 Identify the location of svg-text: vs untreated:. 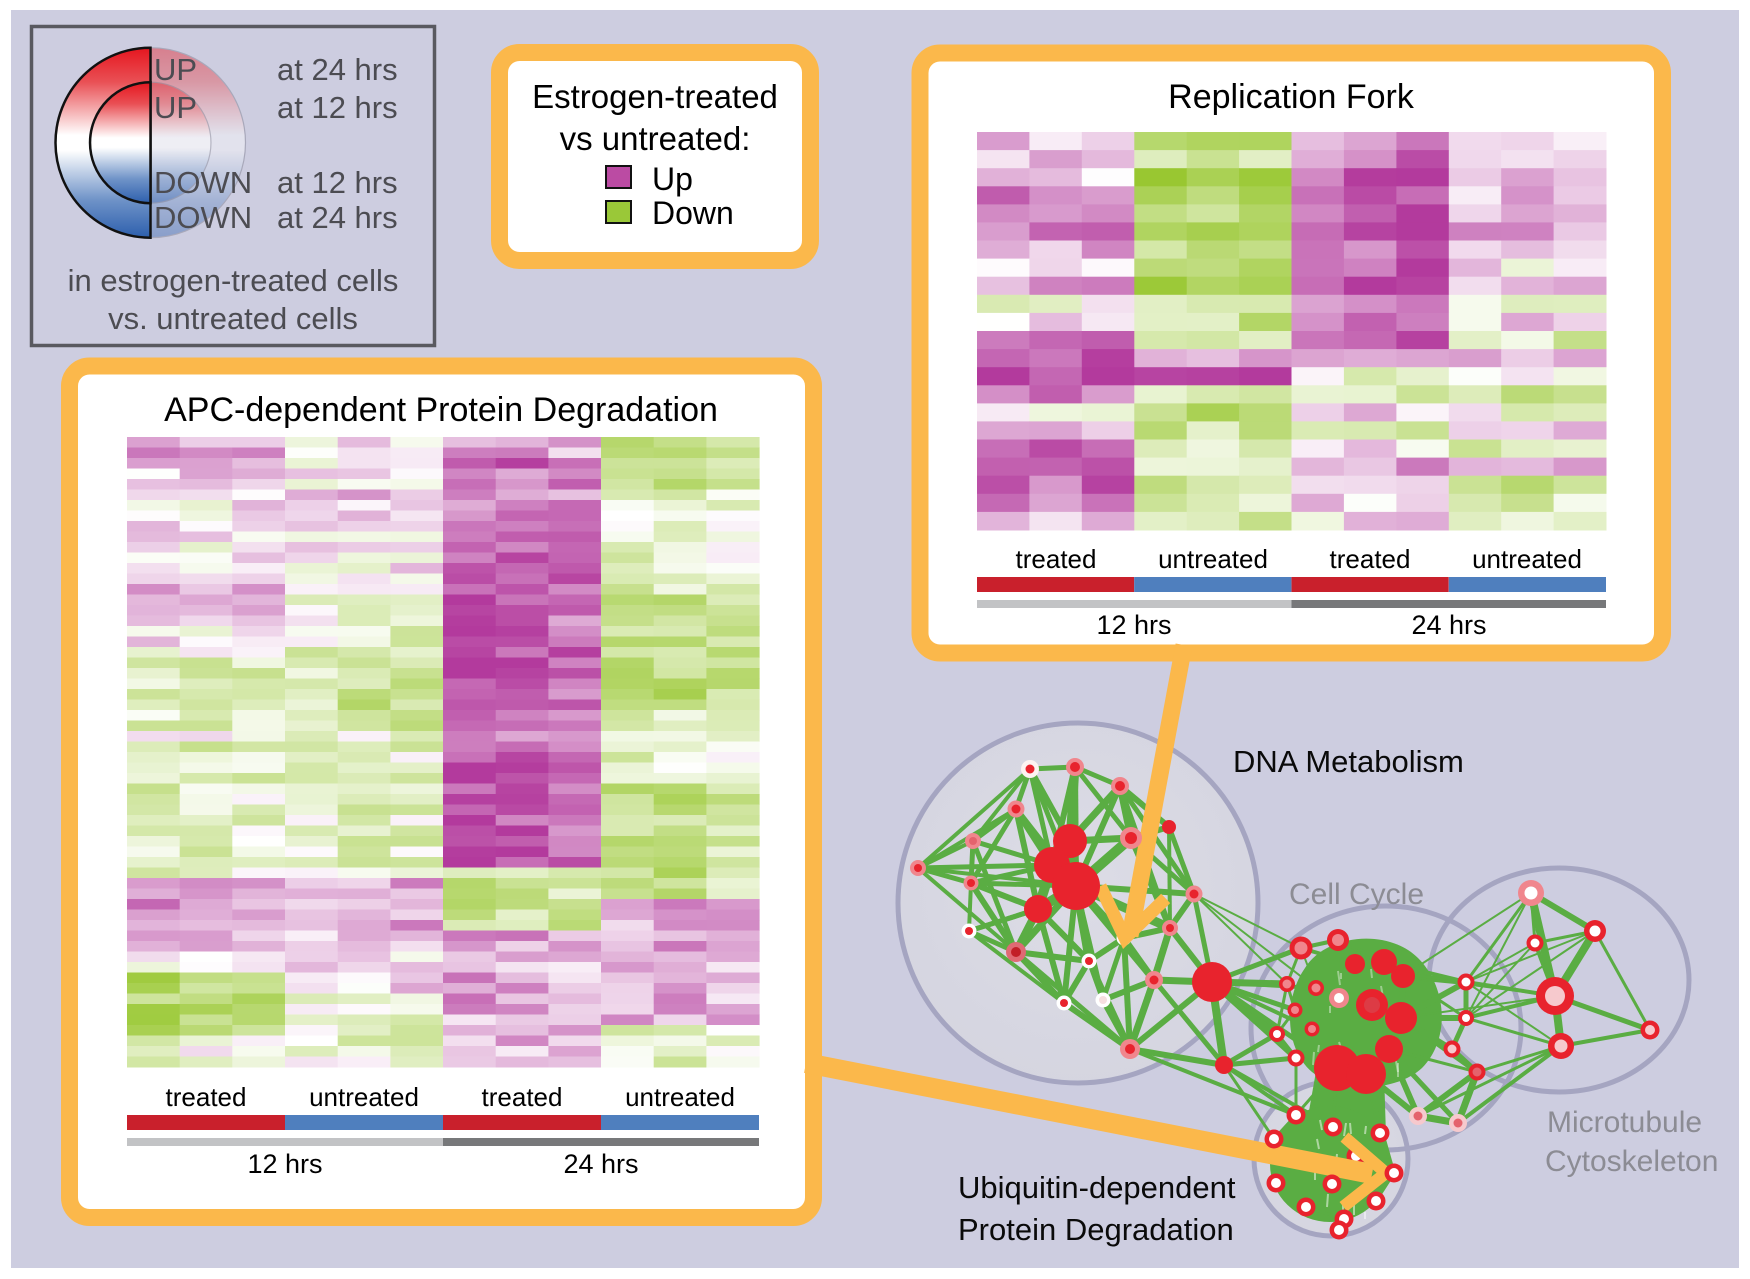
(655, 138).